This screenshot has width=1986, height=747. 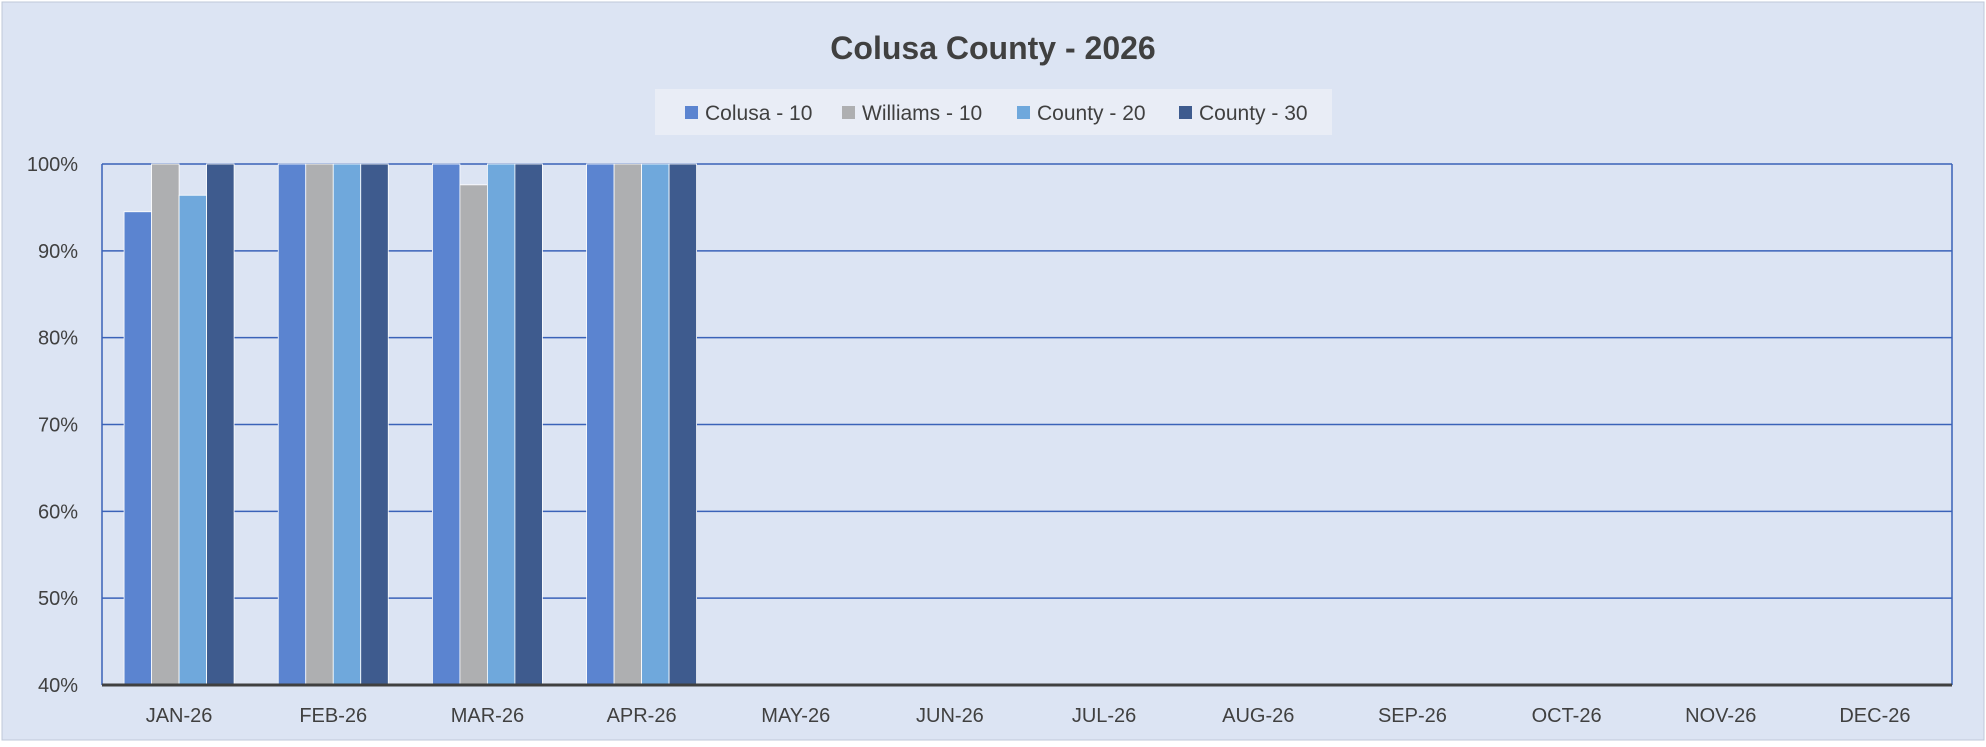 I want to click on x-tick-label: DEC-26, so click(x=1874, y=716).